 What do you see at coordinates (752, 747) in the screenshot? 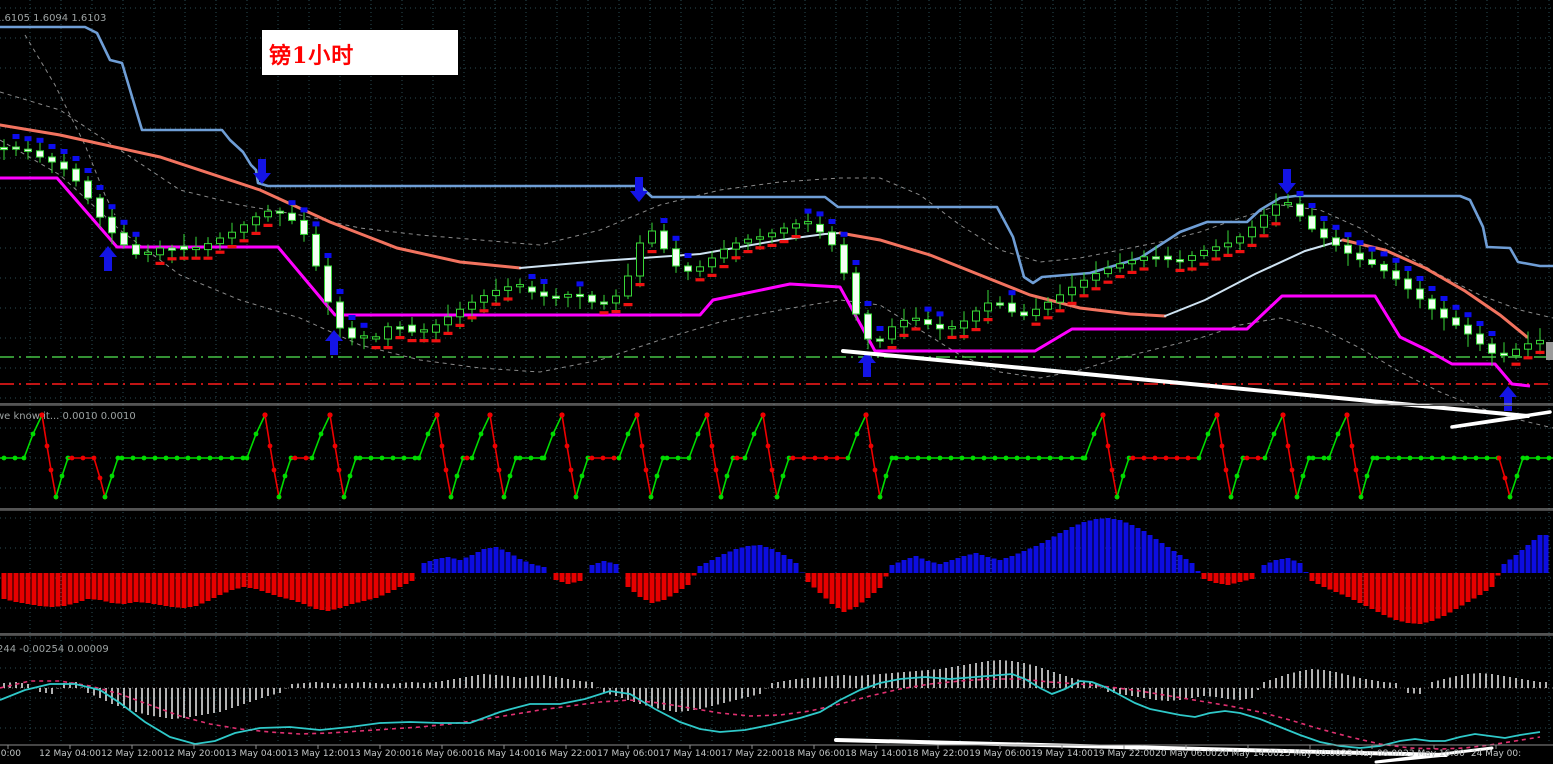
I see `time-axis-ticks` at bounding box center [752, 747].